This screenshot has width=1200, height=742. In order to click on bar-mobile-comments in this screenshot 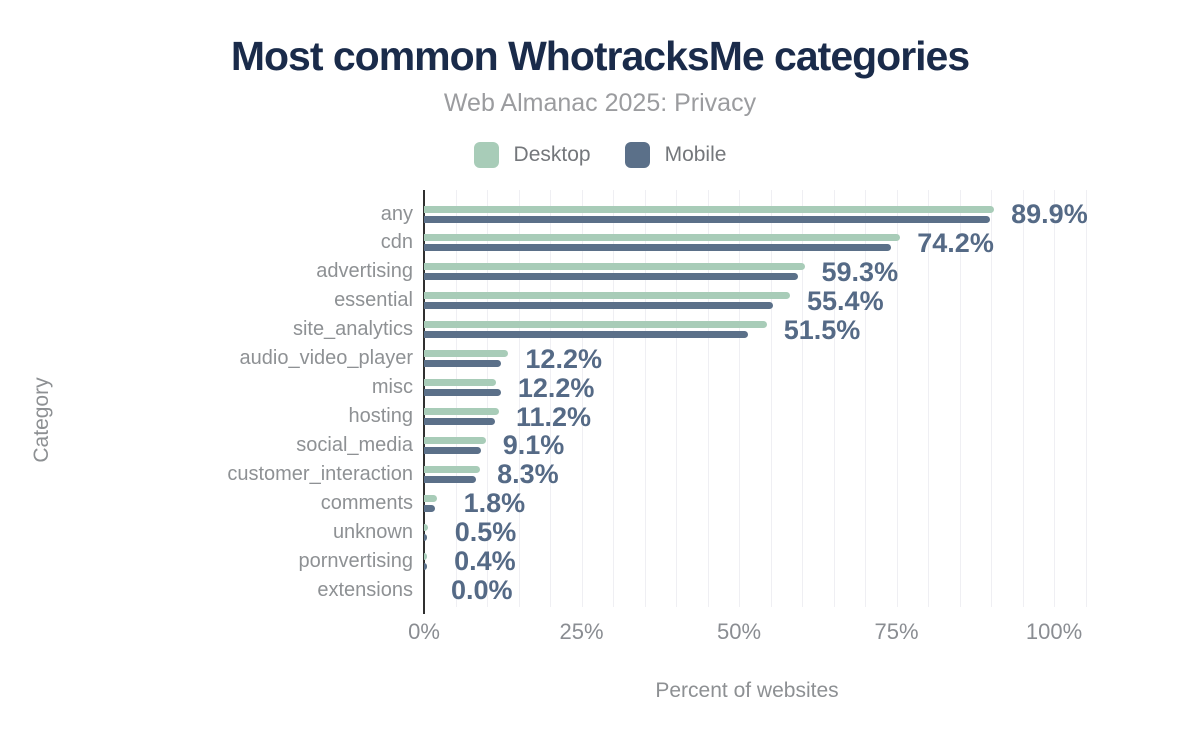, I will do `click(430, 508)`.